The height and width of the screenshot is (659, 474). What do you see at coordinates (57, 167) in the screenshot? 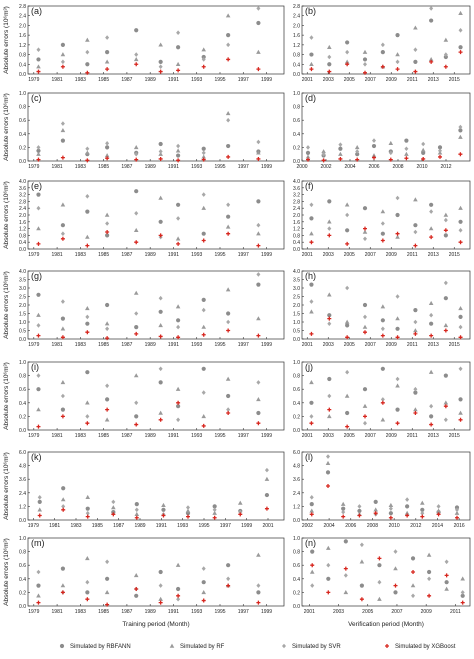
I see `x-tick-label: 1981` at bounding box center [57, 167].